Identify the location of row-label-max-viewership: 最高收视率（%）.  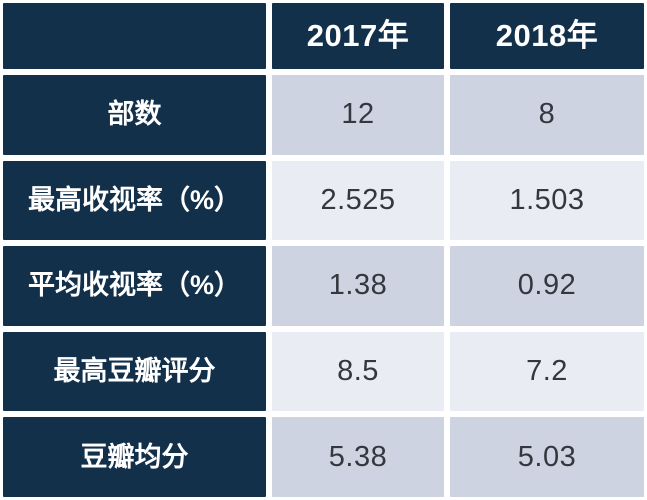
(134, 200).